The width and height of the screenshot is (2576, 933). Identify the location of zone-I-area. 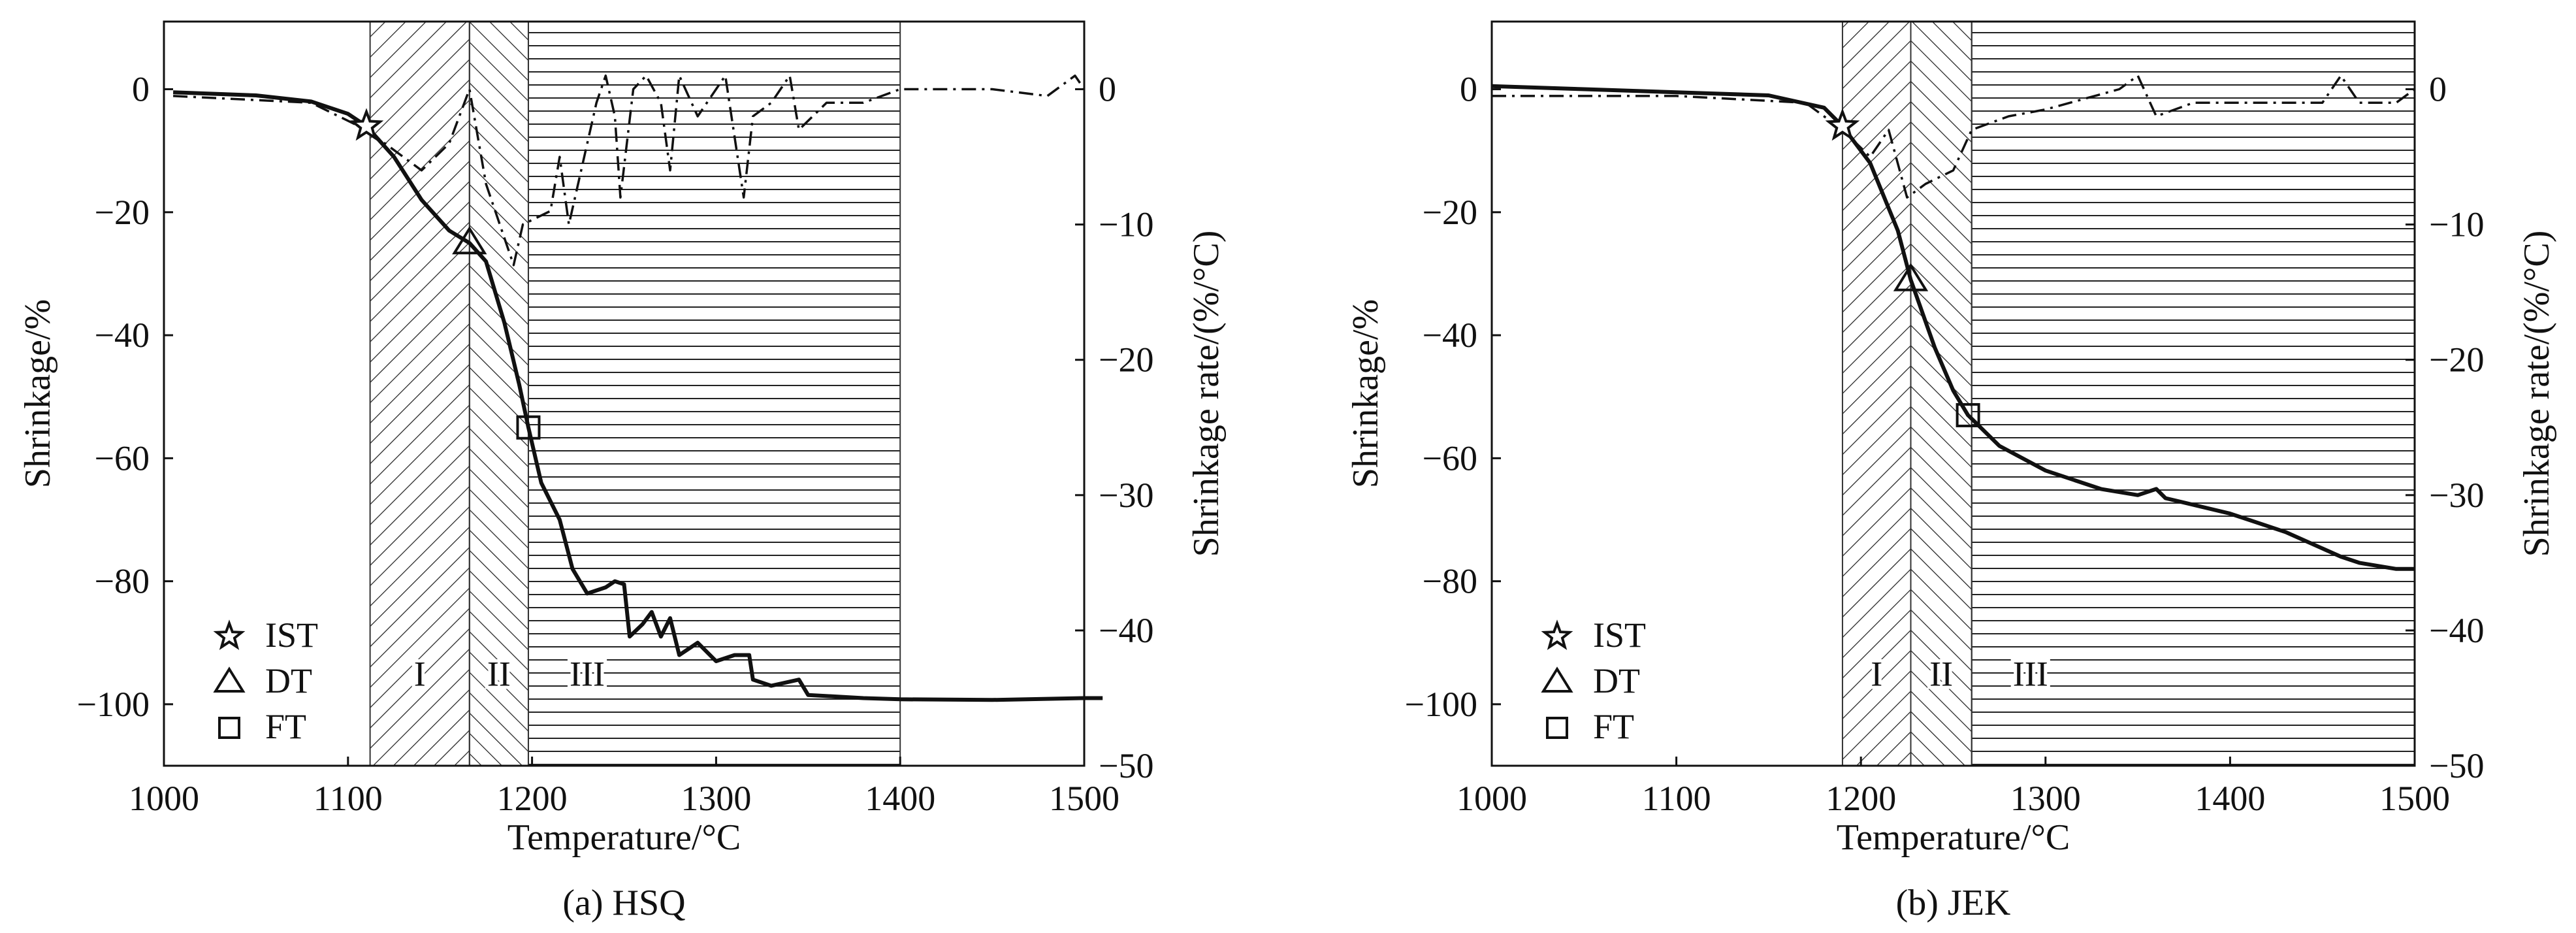
(419, 393).